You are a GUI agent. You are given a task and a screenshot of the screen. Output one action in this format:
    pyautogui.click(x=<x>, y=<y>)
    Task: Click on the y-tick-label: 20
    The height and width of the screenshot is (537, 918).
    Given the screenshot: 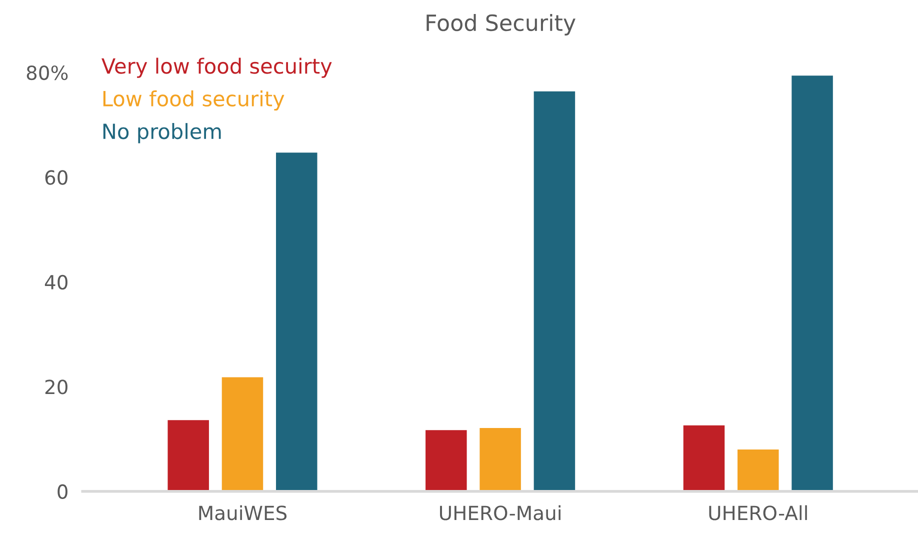 What is the action you would take?
    pyautogui.click(x=56, y=387)
    